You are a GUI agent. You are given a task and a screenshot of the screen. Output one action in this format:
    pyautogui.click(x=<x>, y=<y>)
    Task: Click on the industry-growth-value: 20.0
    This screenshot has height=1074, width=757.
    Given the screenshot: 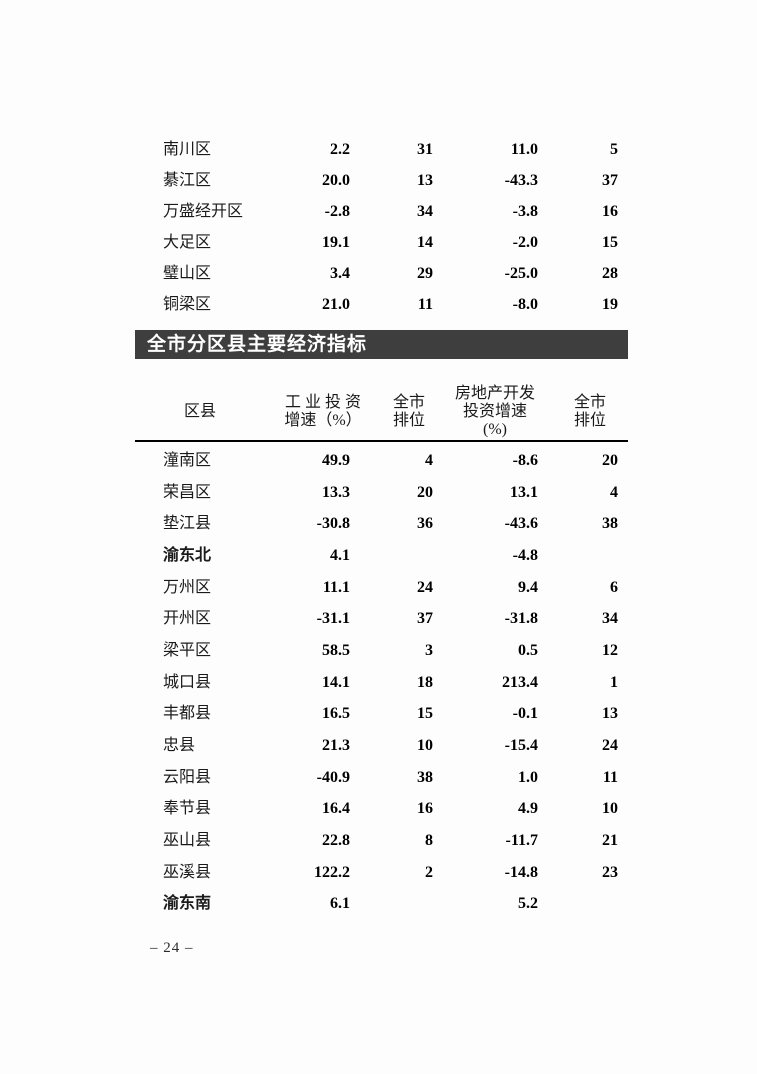 What is the action you would take?
    pyautogui.click(x=336, y=180)
    